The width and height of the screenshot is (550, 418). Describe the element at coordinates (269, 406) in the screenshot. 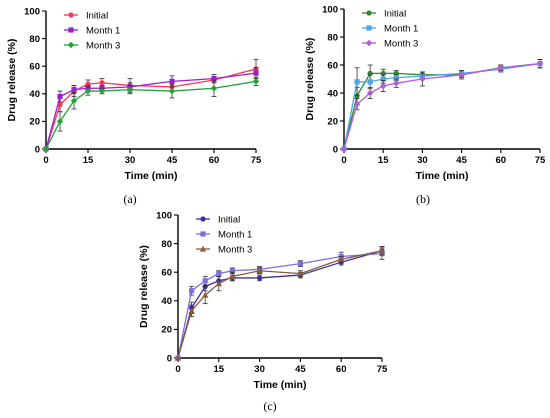

I see `panel-label: (c)` at that location.